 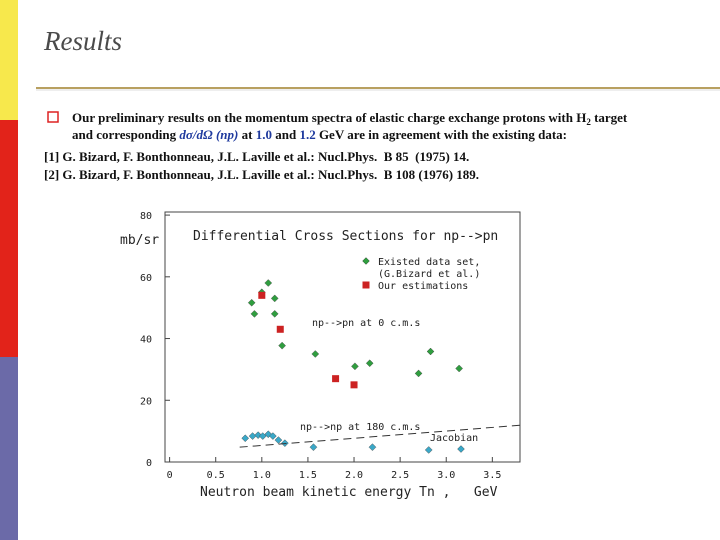 What do you see at coordinates (9, 448) in the screenshot?
I see `bar-purple` at bounding box center [9, 448].